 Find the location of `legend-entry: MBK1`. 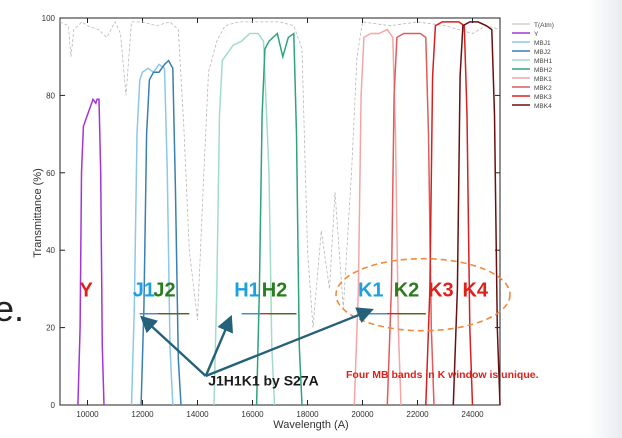

legend-entry: MBK1 is located at coordinates (543, 79).